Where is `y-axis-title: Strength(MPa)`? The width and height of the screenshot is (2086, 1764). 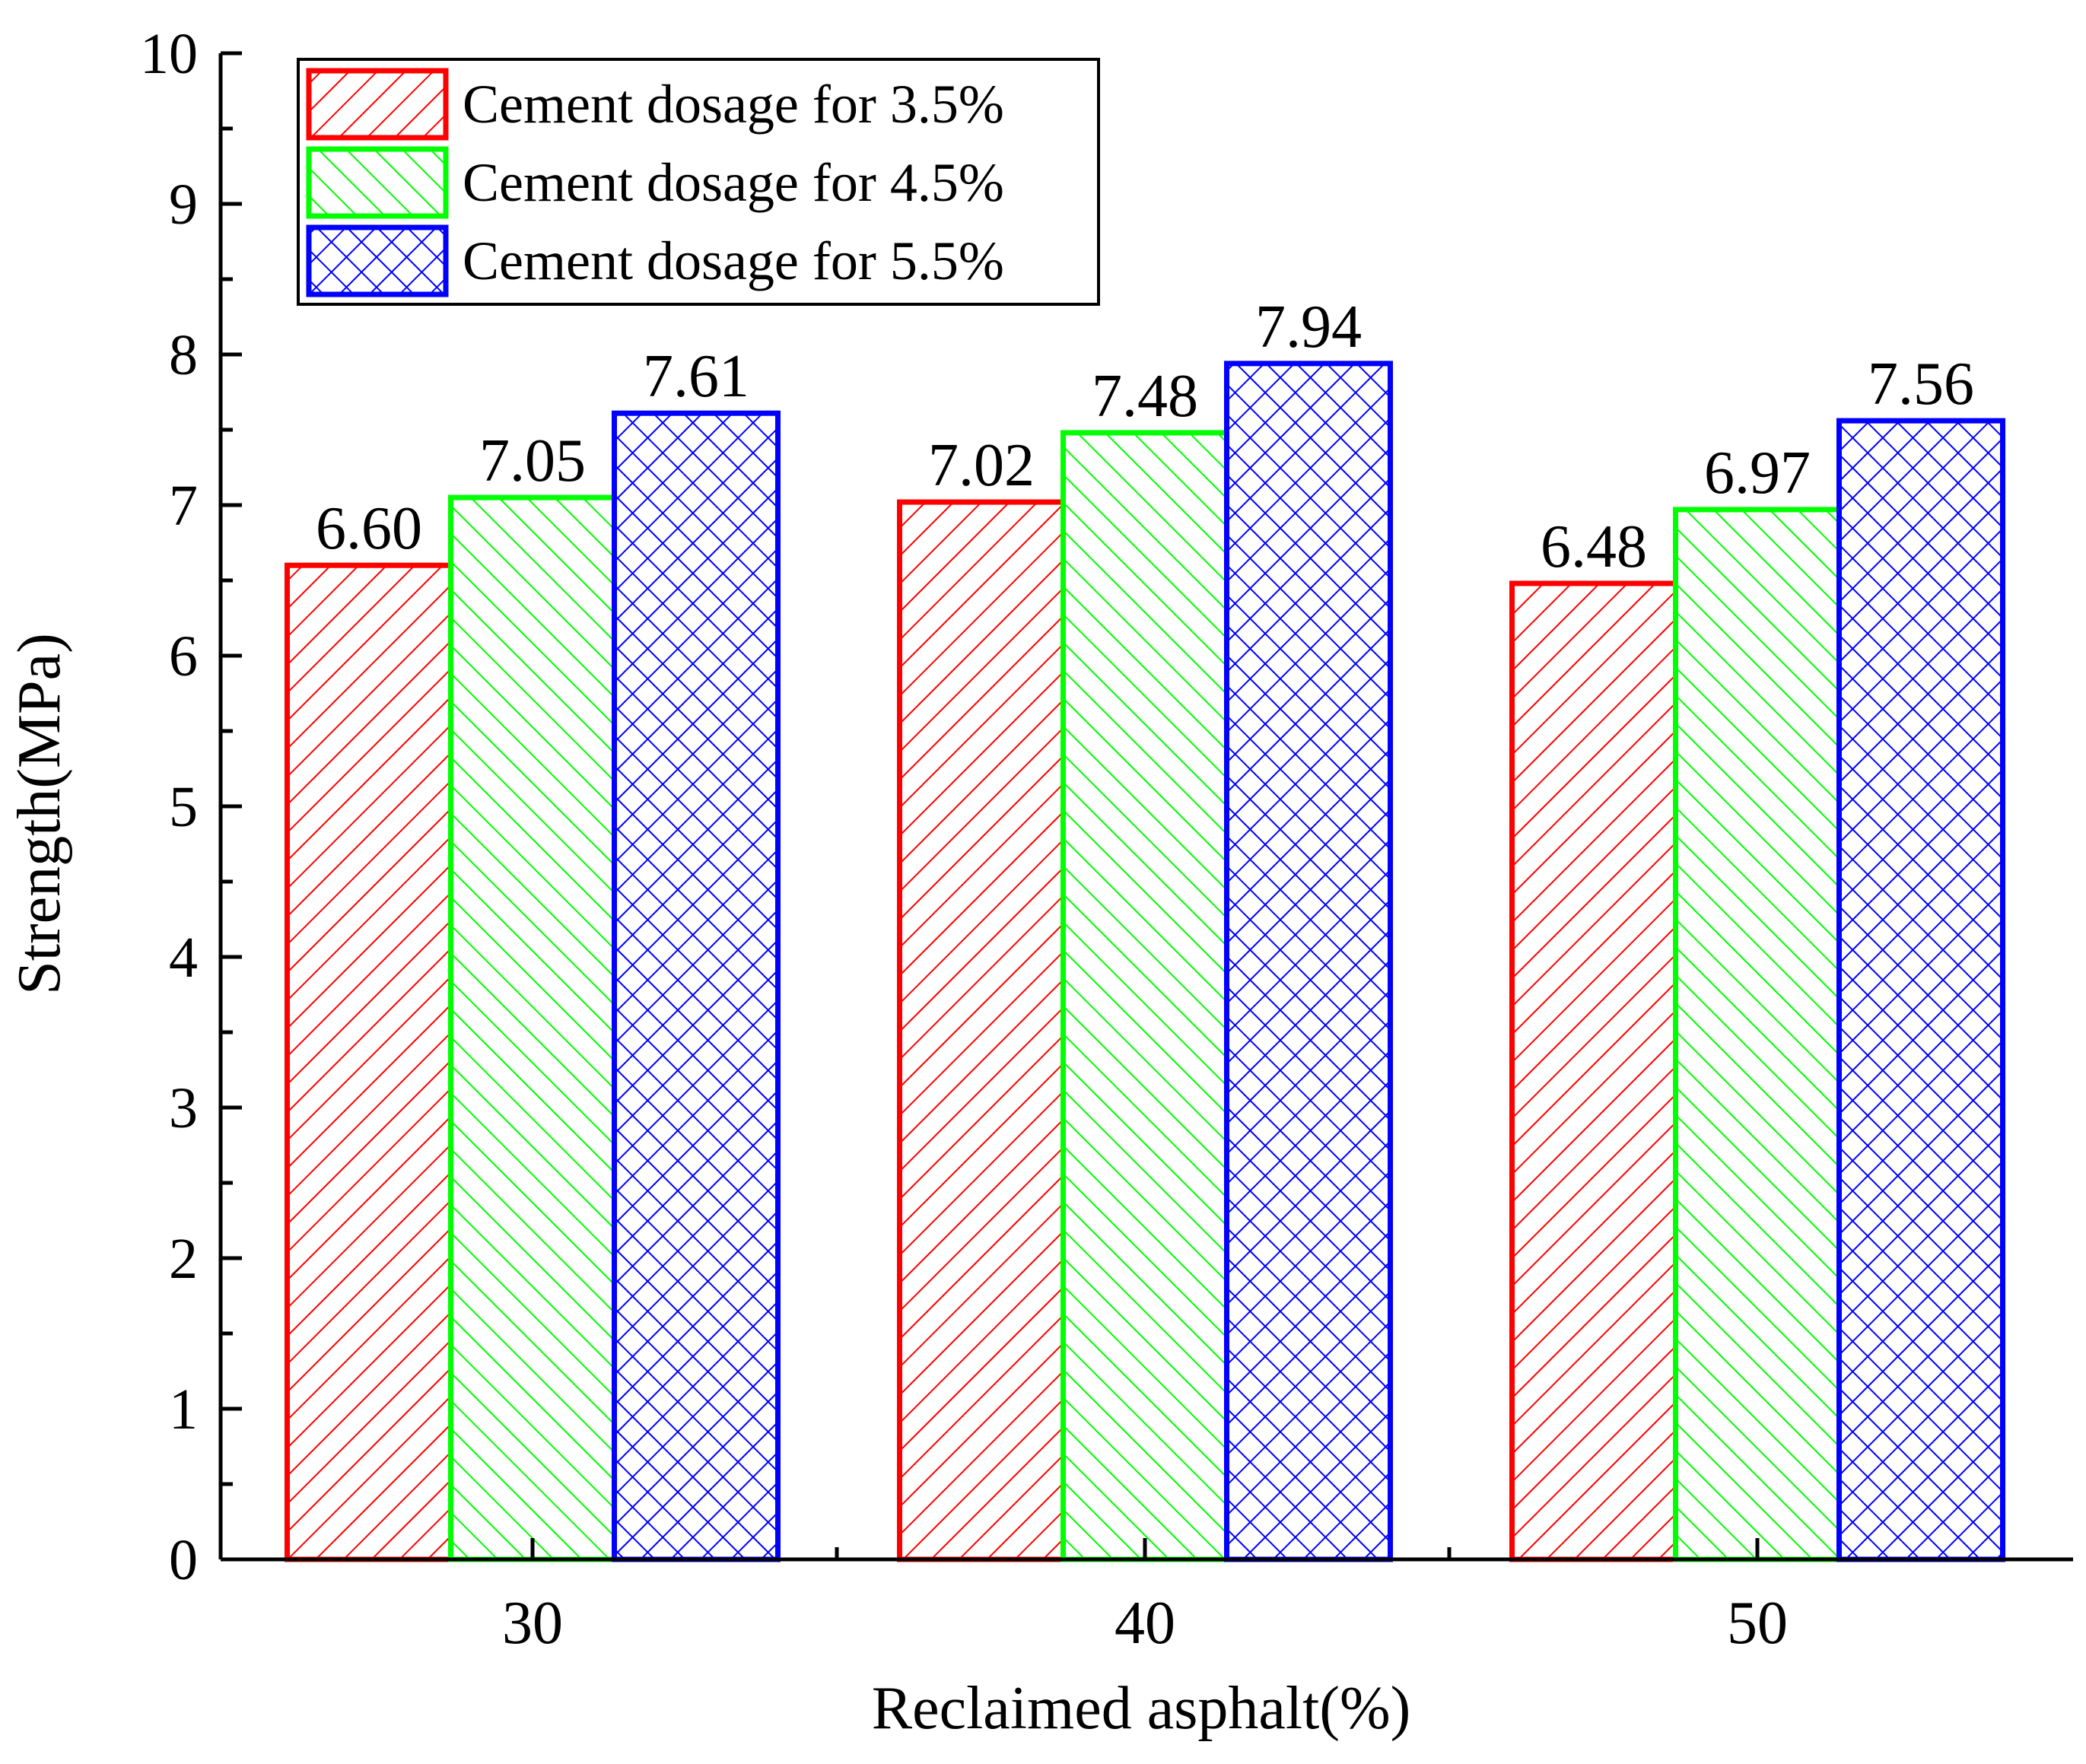 y-axis-title: Strength(MPa) is located at coordinates (40, 814).